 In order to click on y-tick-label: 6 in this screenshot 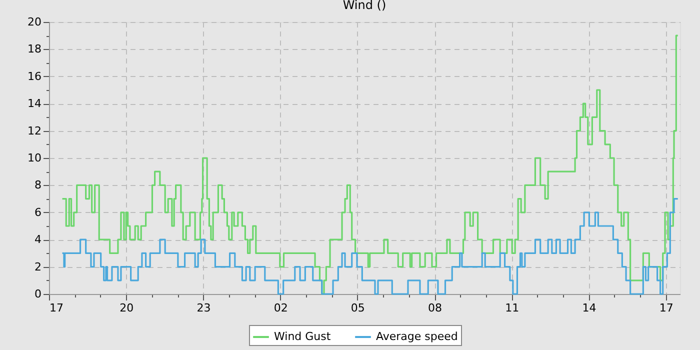, I will do `click(38, 212)`.